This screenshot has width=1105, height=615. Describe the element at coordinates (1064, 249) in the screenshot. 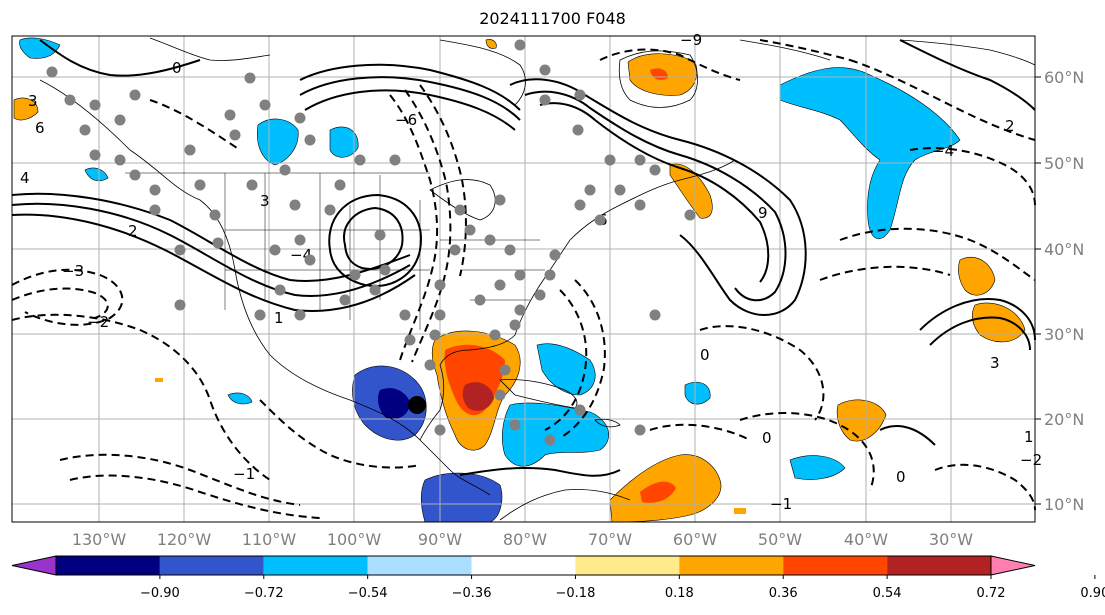

I see `lat-label-40n: 40°N` at that location.